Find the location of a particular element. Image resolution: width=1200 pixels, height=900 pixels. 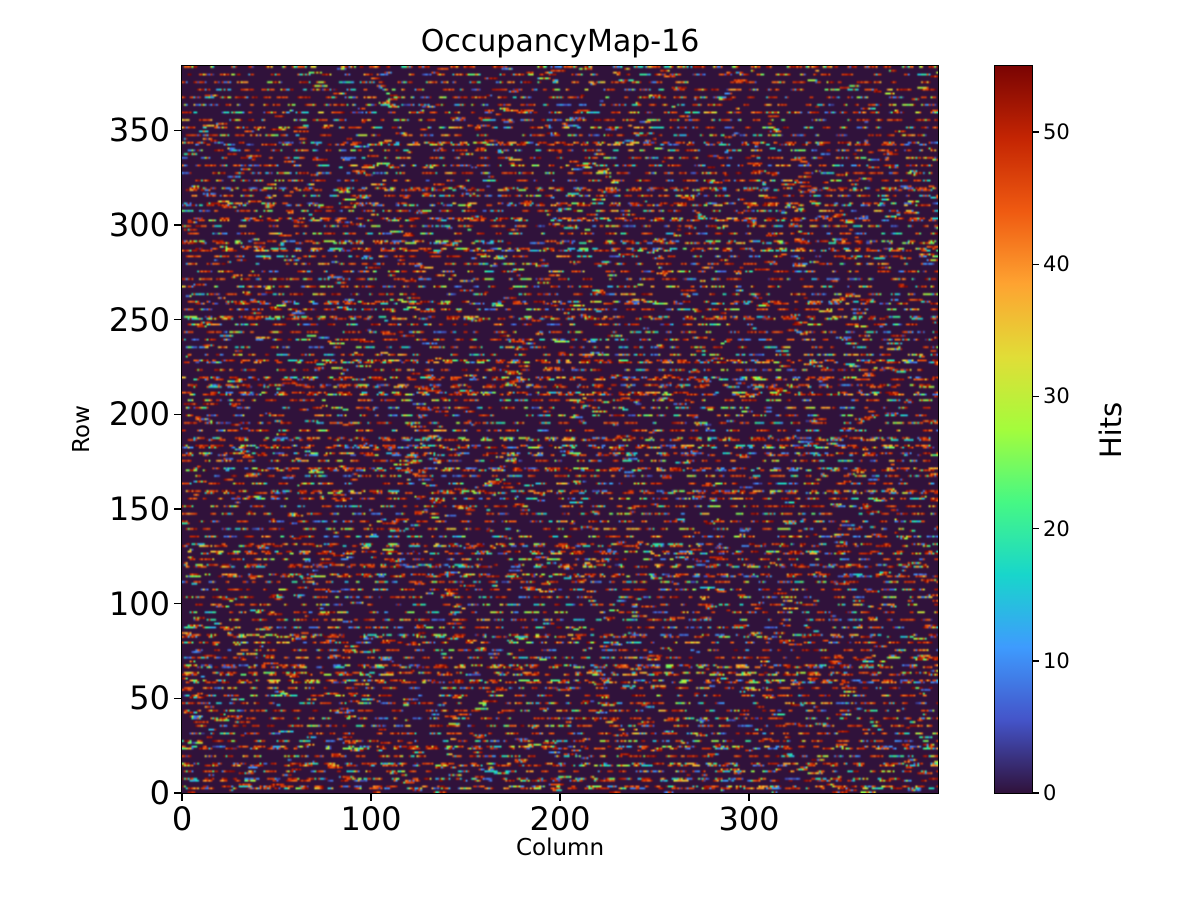

y-tick-label: 300 is located at coordinates (139, 225).